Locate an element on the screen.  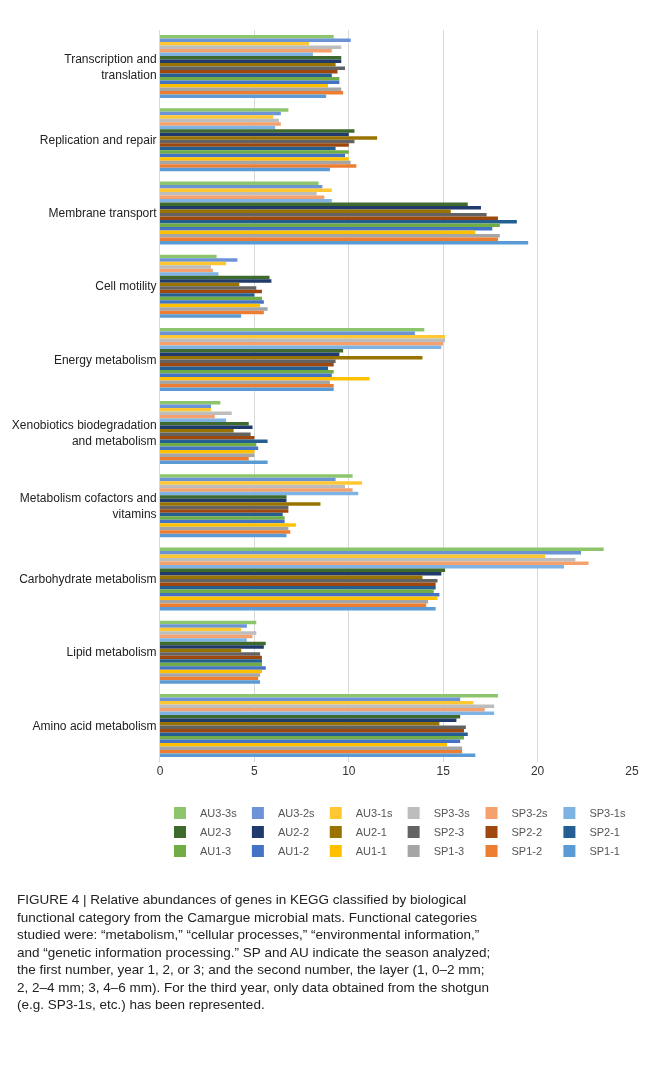
legend-label: AU3-2s is located at coordinates (296, 813).